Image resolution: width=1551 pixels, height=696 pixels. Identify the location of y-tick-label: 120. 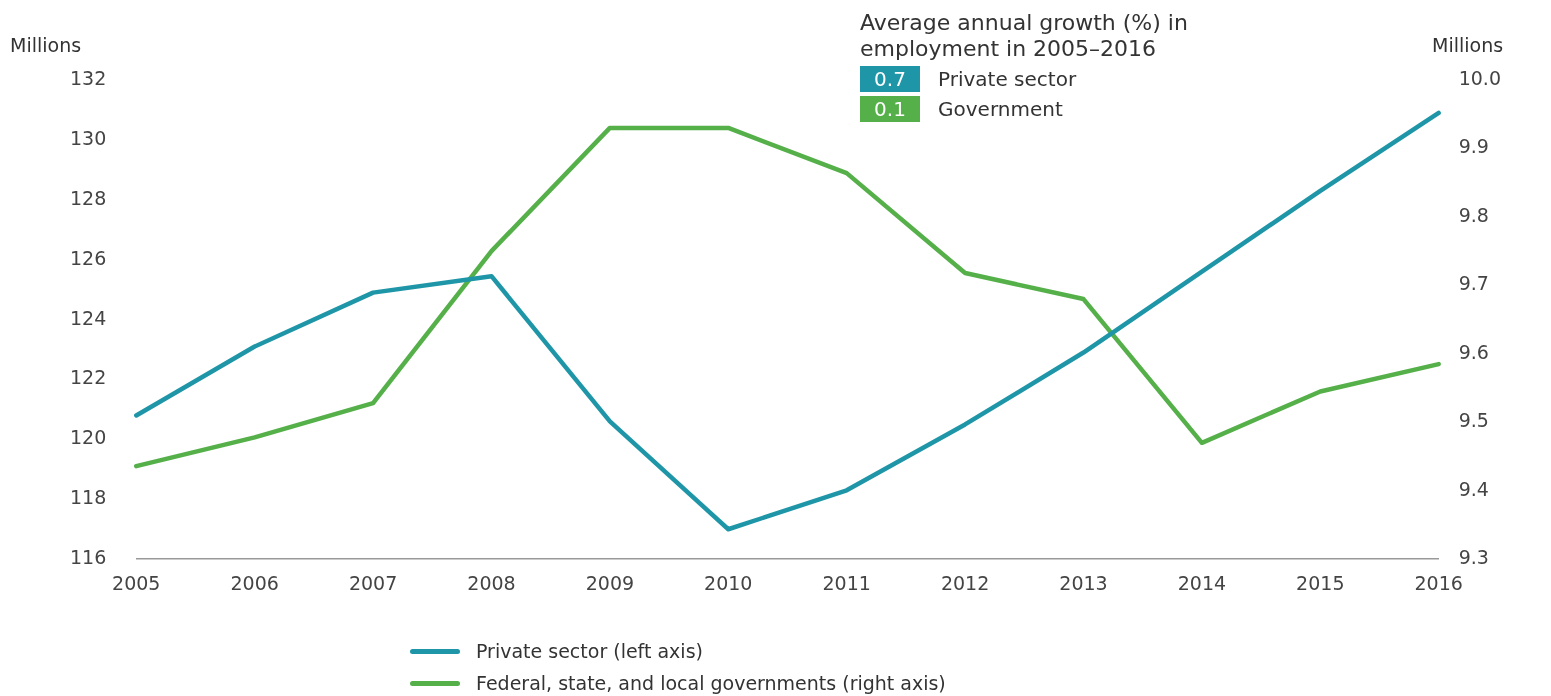
(88, 437).